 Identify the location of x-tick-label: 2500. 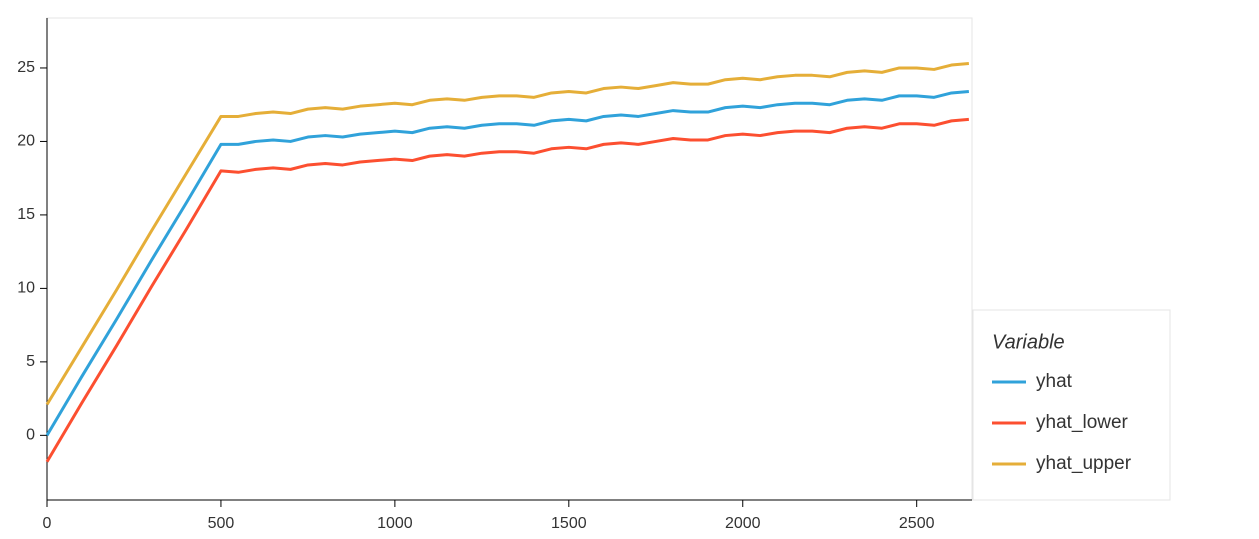
(917, 523).